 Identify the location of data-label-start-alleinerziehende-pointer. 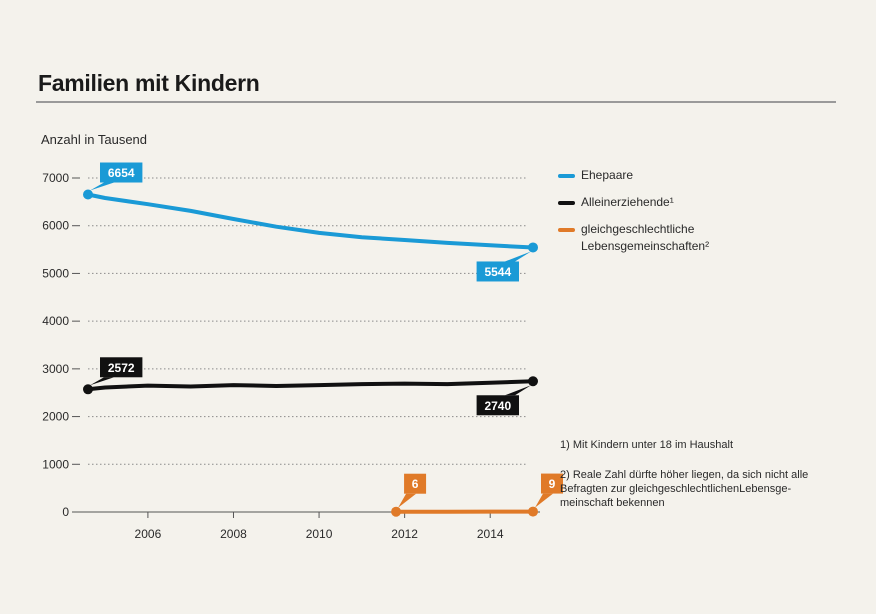
(102, 381).